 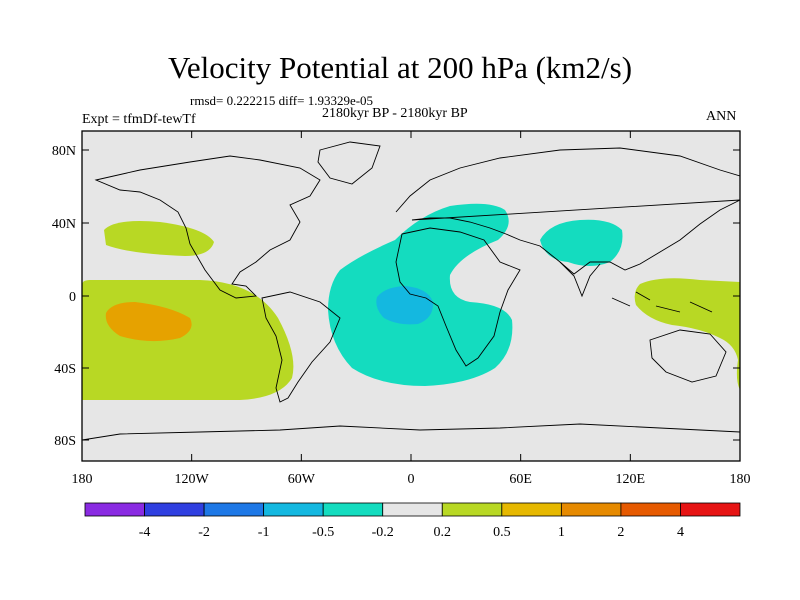 What do you see at coordinates (64, 224) in the screenshot?
I see `lat-tick-label: 40N` at bounding box center [64, 224].